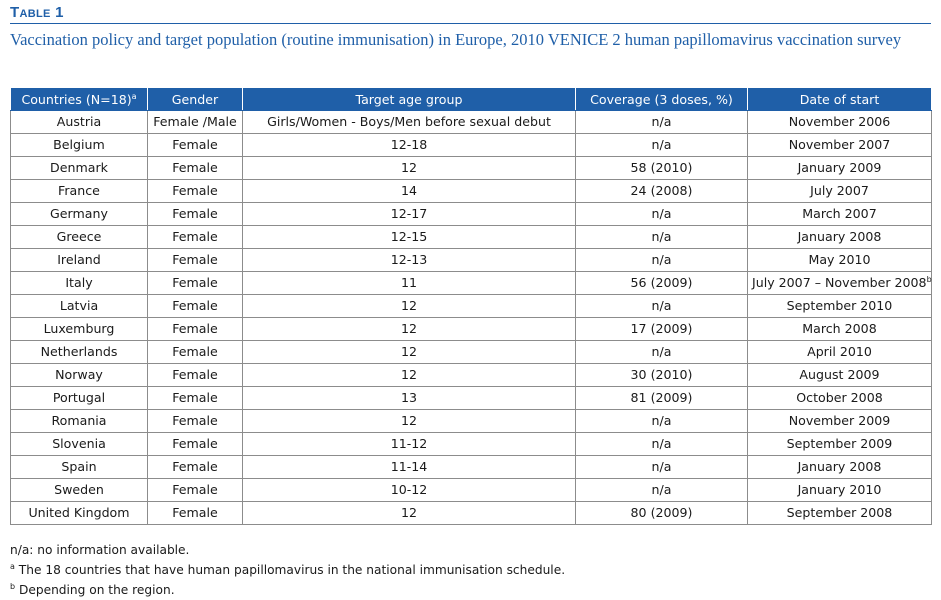  What do you see at coordinates (79, 145) in the screenshot?
I see `cell-country: Belgium` at bounding box center [79, 145].